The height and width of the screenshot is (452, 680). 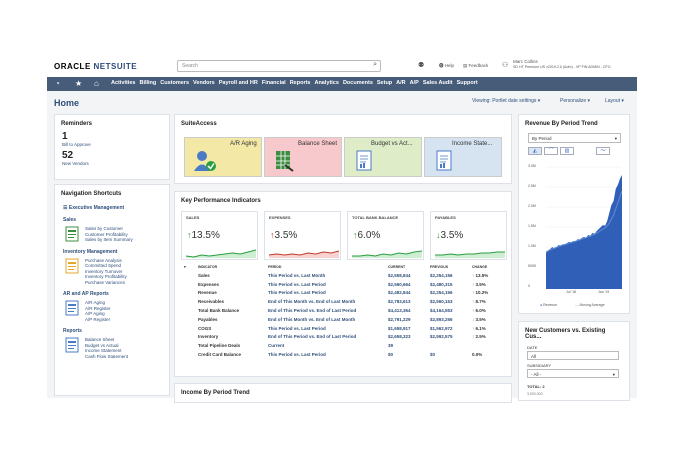 I want to click on feedback-link: ▤ Feedback, so click(x=476, y=65).